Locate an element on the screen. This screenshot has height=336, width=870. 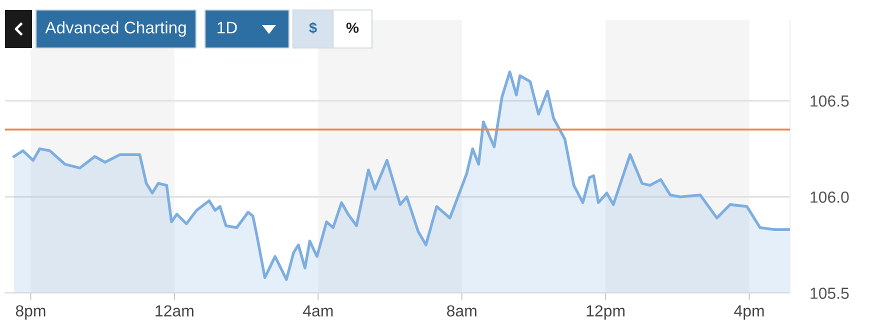
y-tick-label: 106.5 is located at coordinates (829, 101).